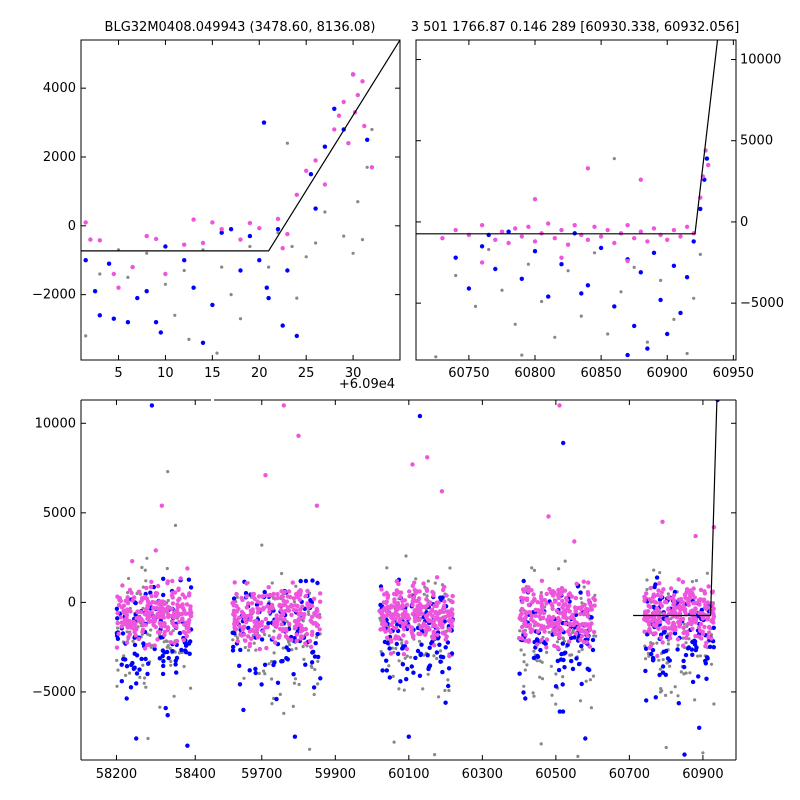 This screenshot has width=800, height=800. What do you see at coordinates (72, 602) in the screenshot?
I see `y-tick-label: 0` at bounding box center [72, 602].